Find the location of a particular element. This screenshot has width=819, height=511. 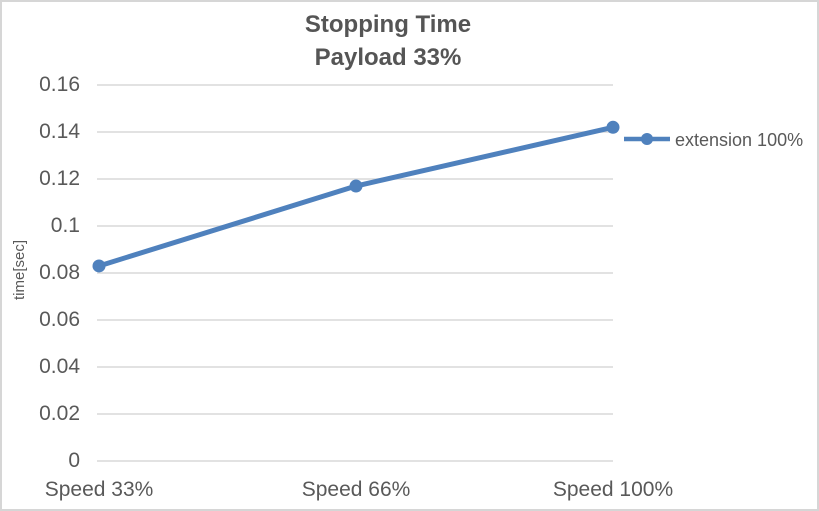

y-axis-title: time[sec] is located at coordinates (19, 270).